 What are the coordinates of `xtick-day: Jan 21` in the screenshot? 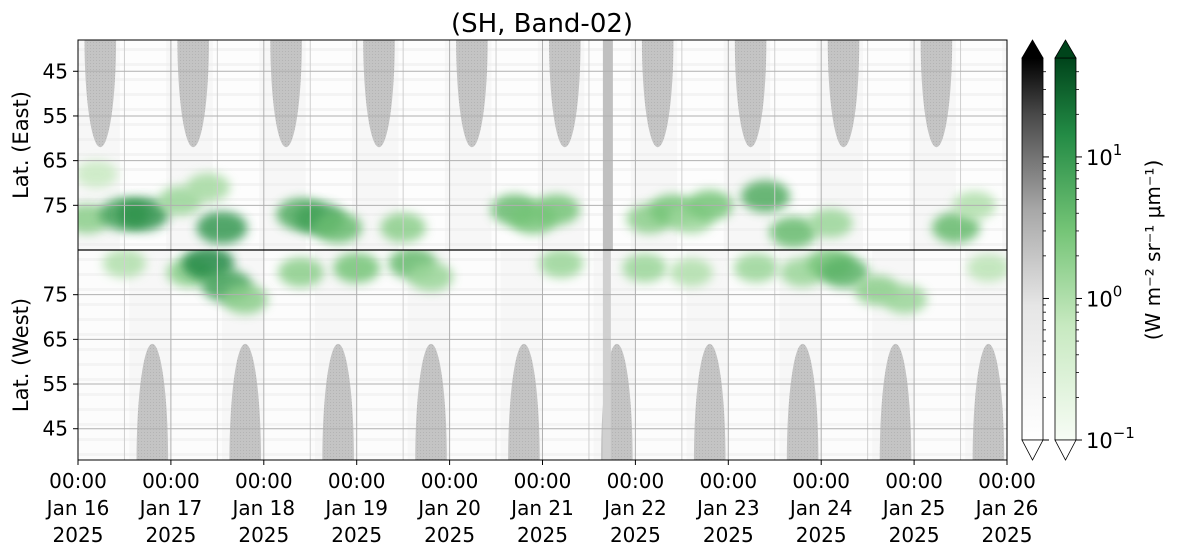 It's located at (541, 508).